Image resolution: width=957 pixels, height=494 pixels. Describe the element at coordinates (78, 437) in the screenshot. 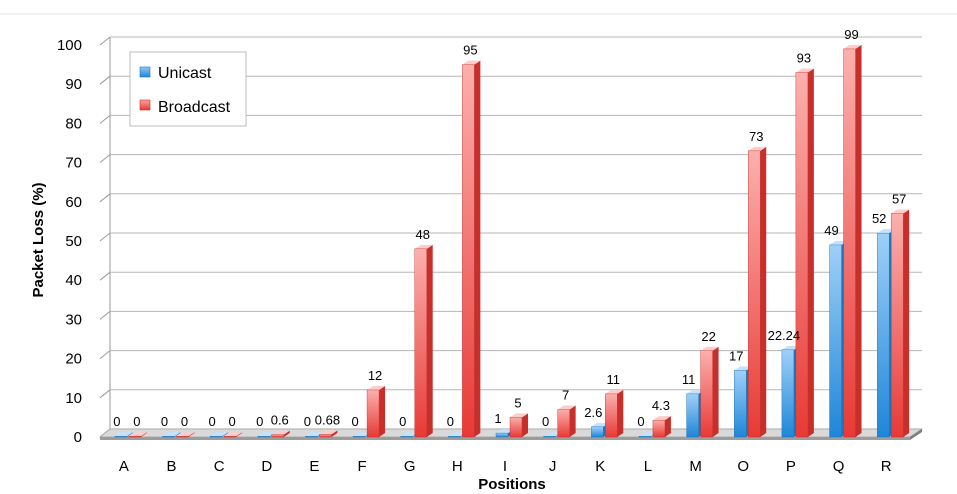

I see `y-tick-label: 0` at that location.